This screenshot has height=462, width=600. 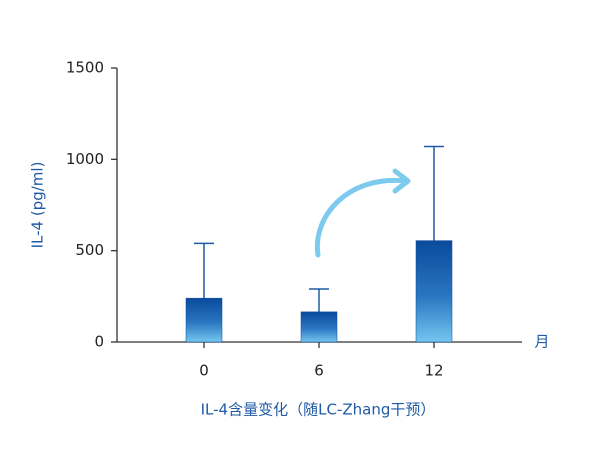 What do you see at coordinates (85, 68) in the screenshot?
I see `y-tick-label: 1500` at bounding box center [85, 68].